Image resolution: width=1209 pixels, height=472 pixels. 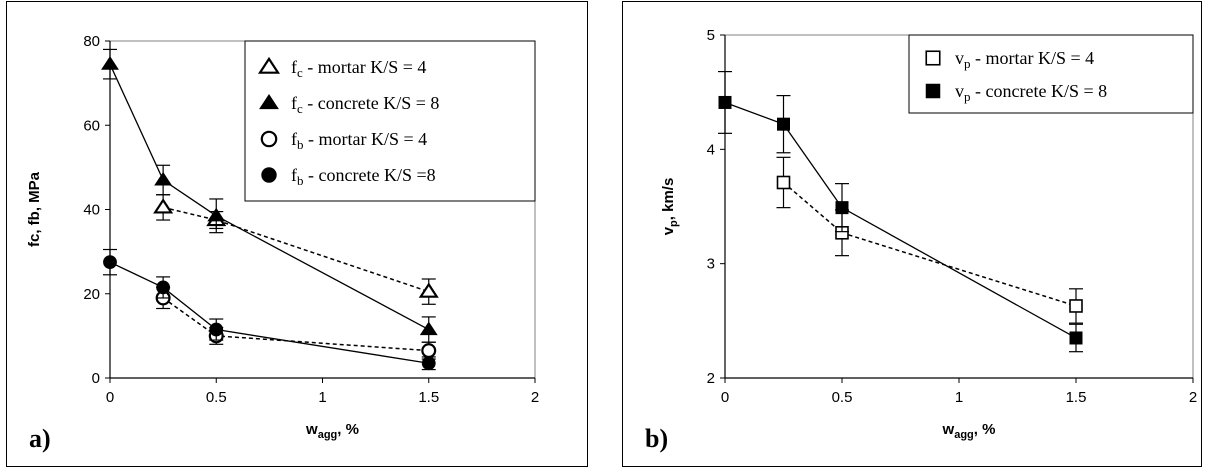 I want to click on chart-a-x-axis-label: wagg, %, so click(x=332, y=431).